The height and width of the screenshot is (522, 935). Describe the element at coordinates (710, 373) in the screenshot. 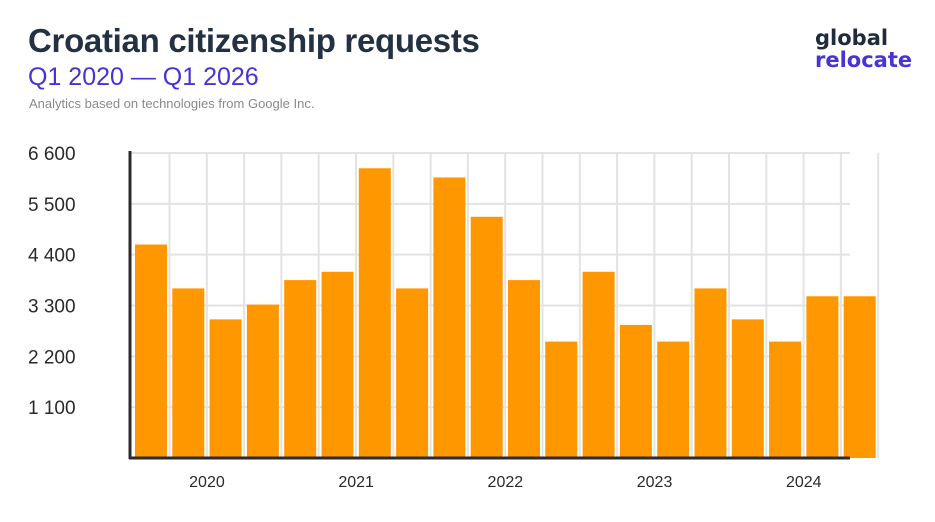

I see `bar-q4-2023` at that location.